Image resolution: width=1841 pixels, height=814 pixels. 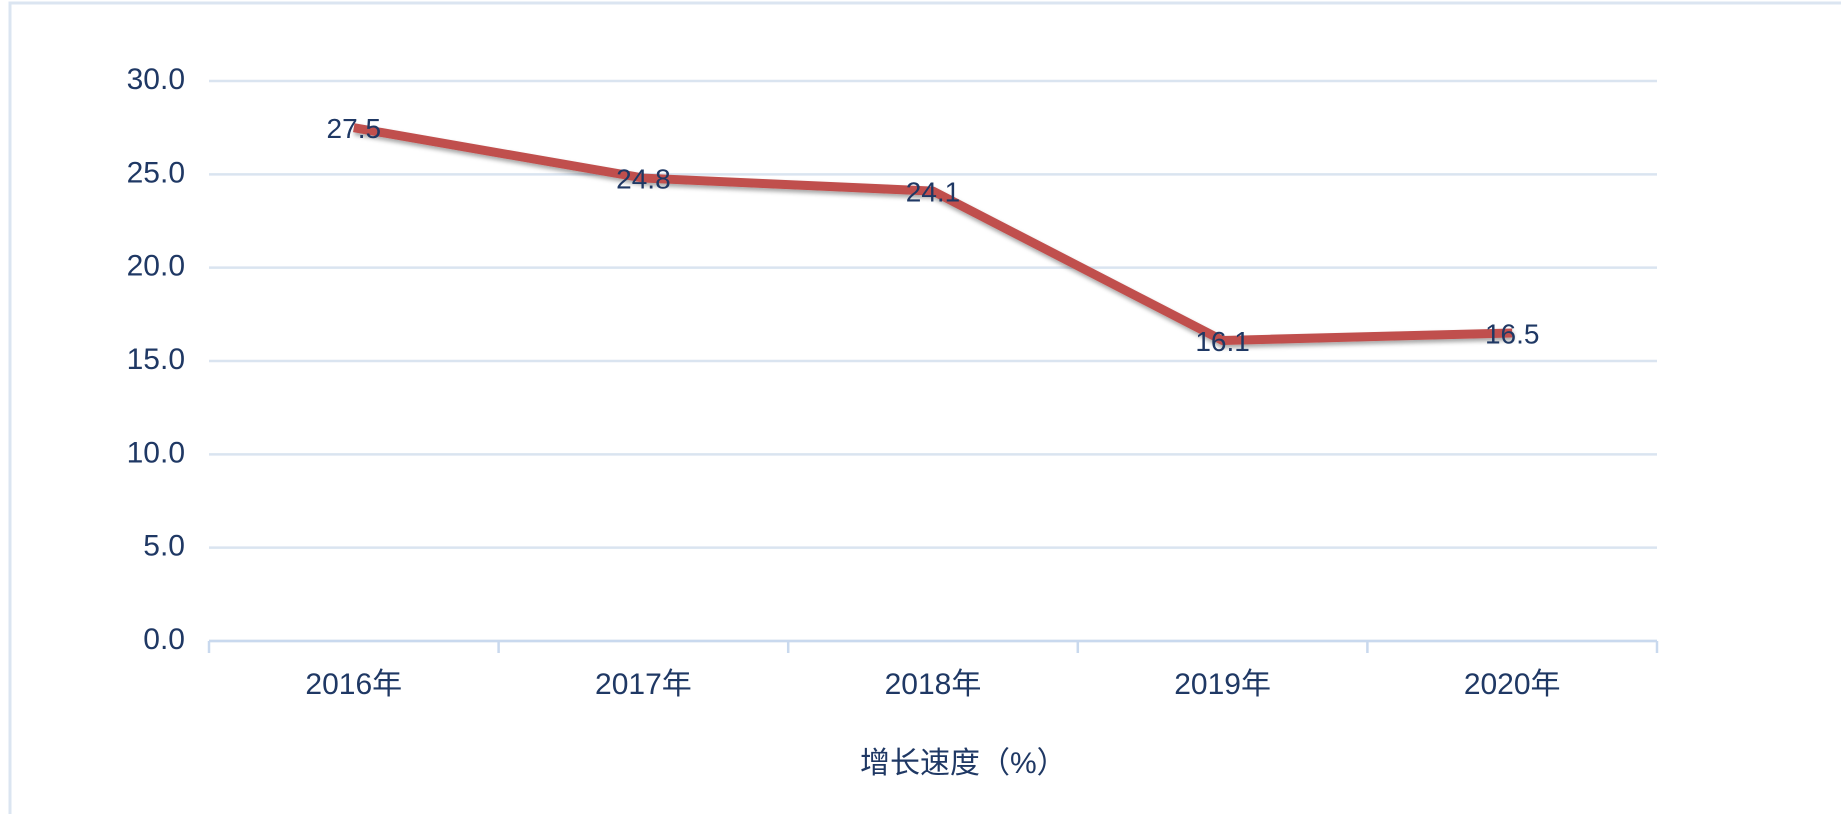 I want to click on y-tick-label: 20.0, so click(x=156, y=266).